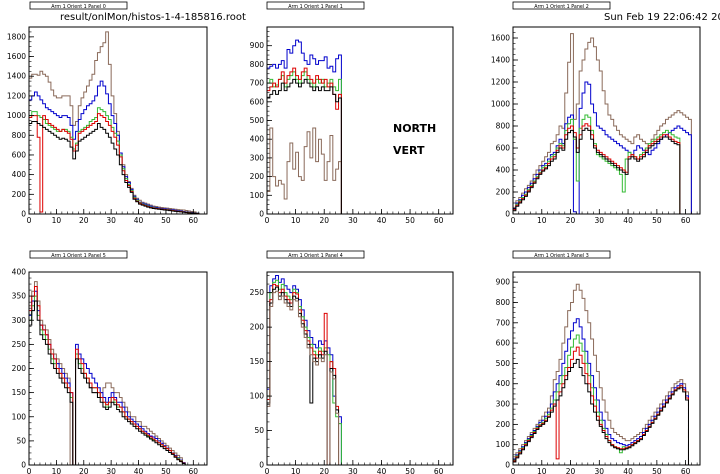 This screenshot has width=720, height=474. Describe the element at coordinates (500, 38) in the screenshot. I see `y-tick-label: 1600` at that location.